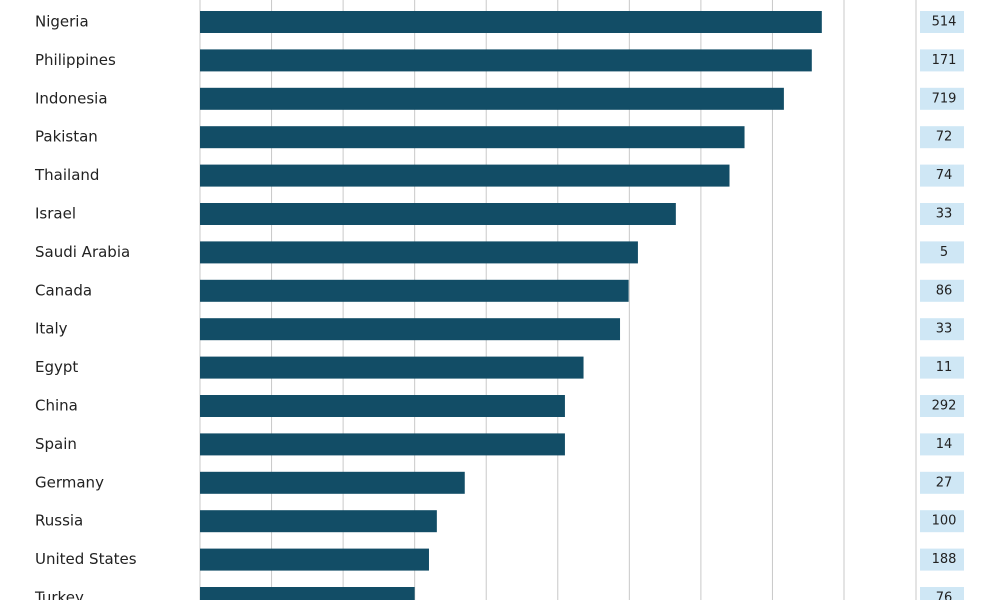 This screenshot has height=600, width=1000. Describe the element at coordinates (59, 521) in the screenshot. I see `category-label: Russia` at that location.